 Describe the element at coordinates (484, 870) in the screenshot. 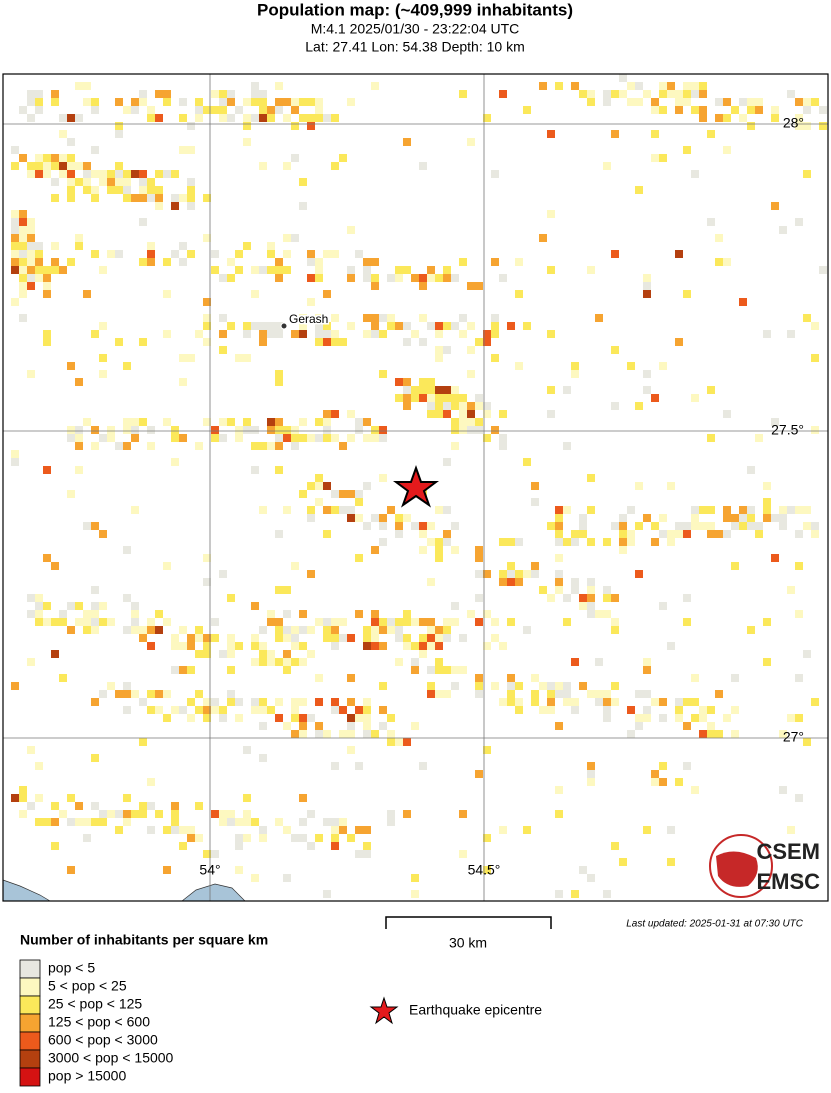

I see `lon-label: 54.5°` at that location.